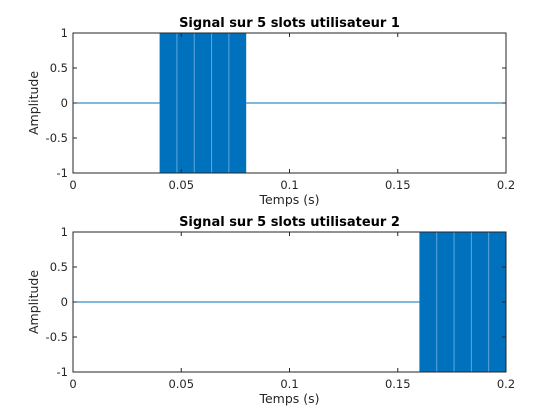 Image resolution: width=560 pixels, height=420 pixels. Describe the element at coordinates (289, 222) in the screenshot. I see `plot-title: Signal sur 5 slots utilisateur 2` at that location.